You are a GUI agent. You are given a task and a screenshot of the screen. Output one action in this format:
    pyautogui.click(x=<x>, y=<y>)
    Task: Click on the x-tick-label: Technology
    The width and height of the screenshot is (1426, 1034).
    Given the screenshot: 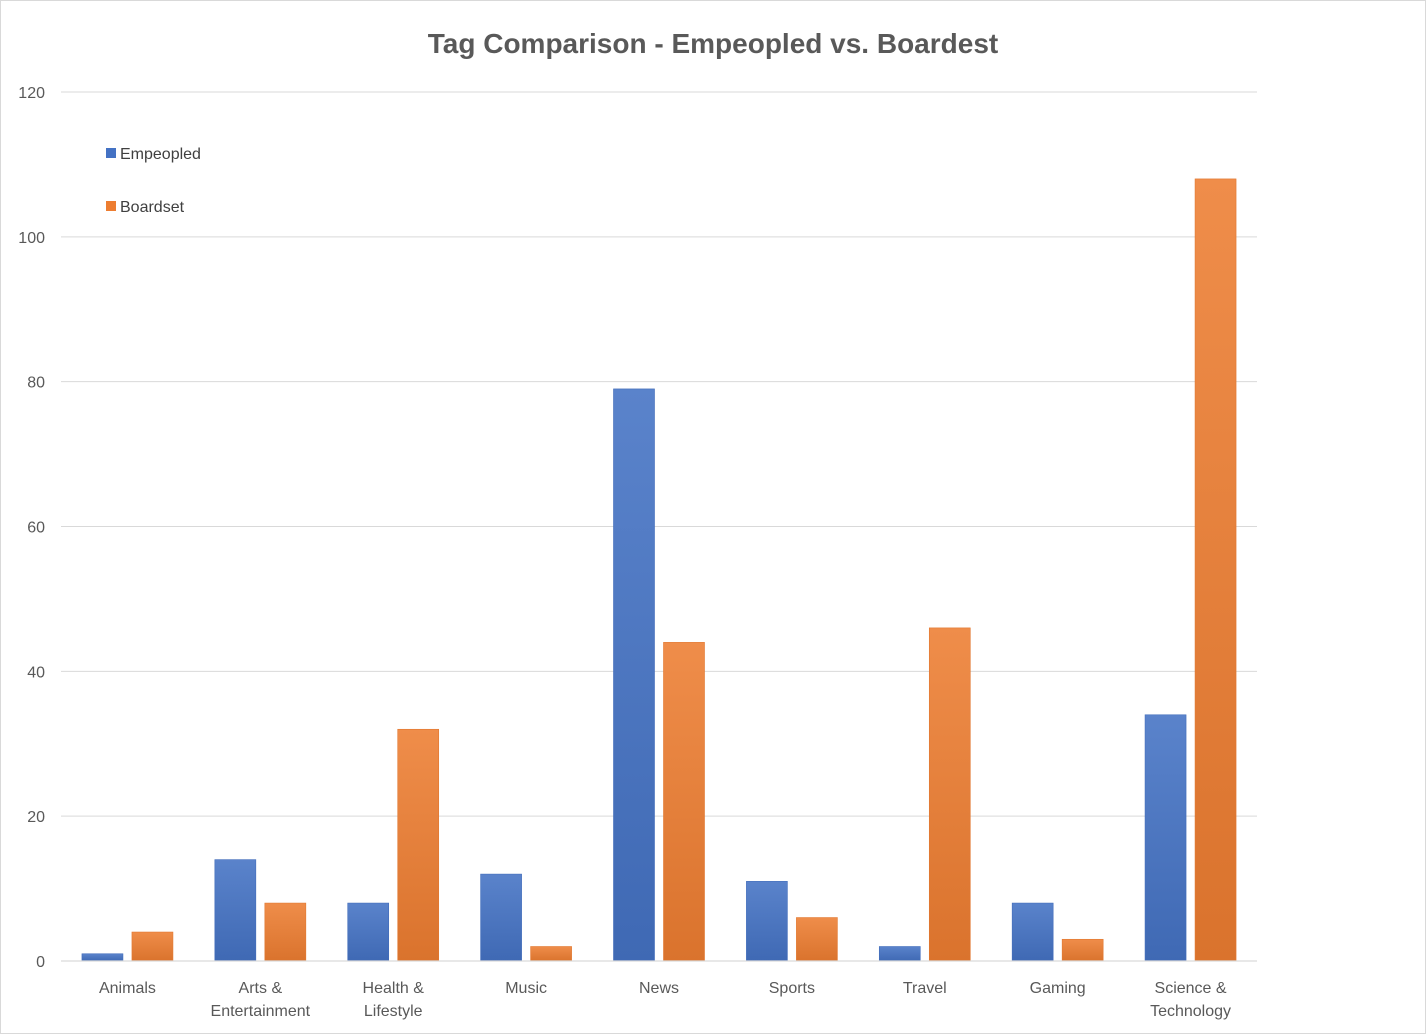 What is the action you would take?
    pyautogui.click(x=1190, y=1011)
    